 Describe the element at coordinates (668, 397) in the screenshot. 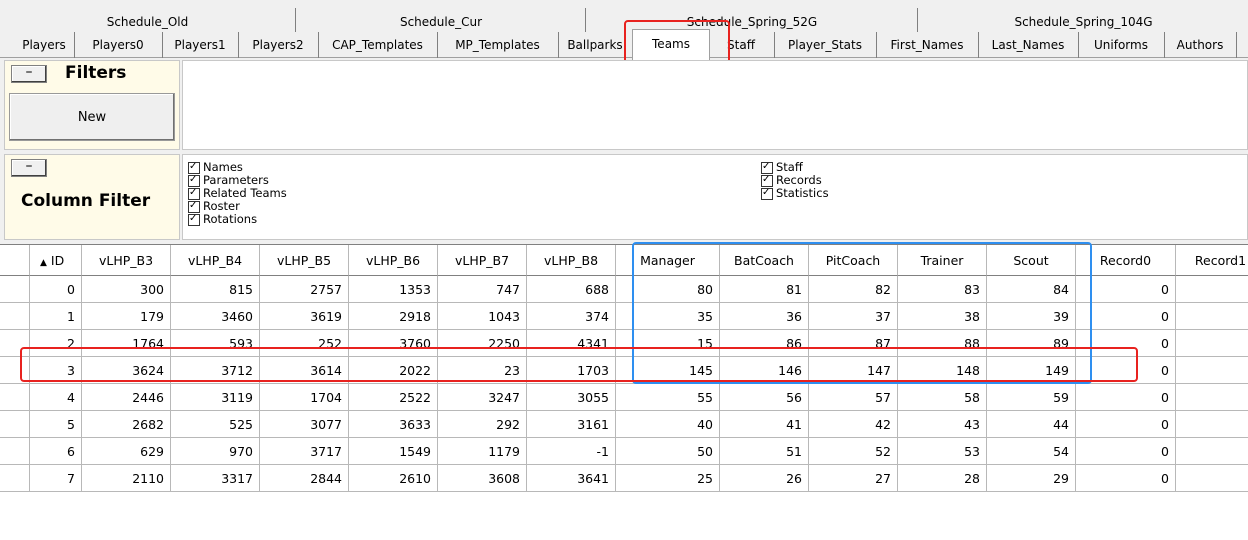

I see `cell-manager: 55` at that location.